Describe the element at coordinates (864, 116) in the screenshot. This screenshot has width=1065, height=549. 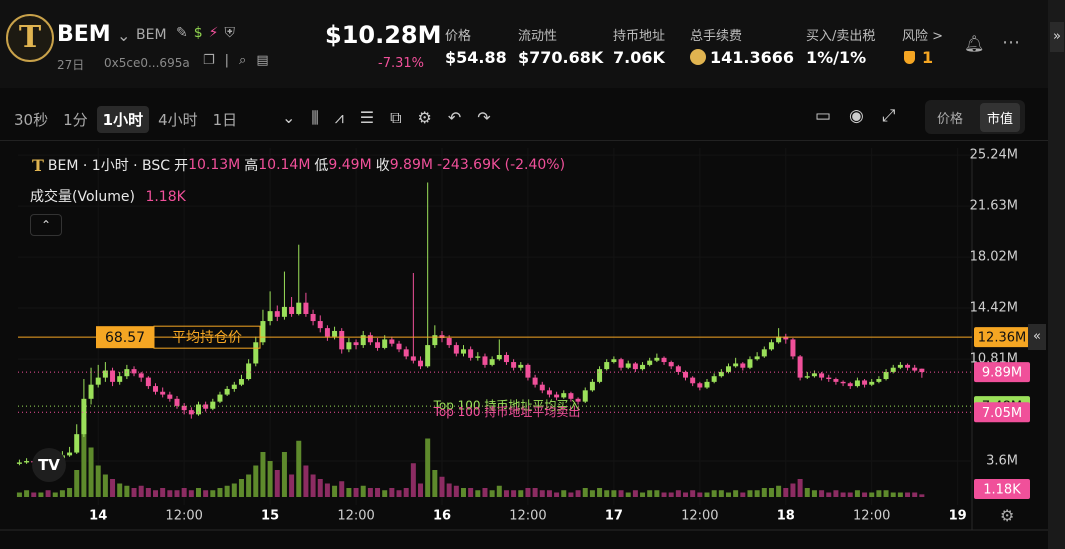
I see `view-icons: ▭◉⤢` at that location.